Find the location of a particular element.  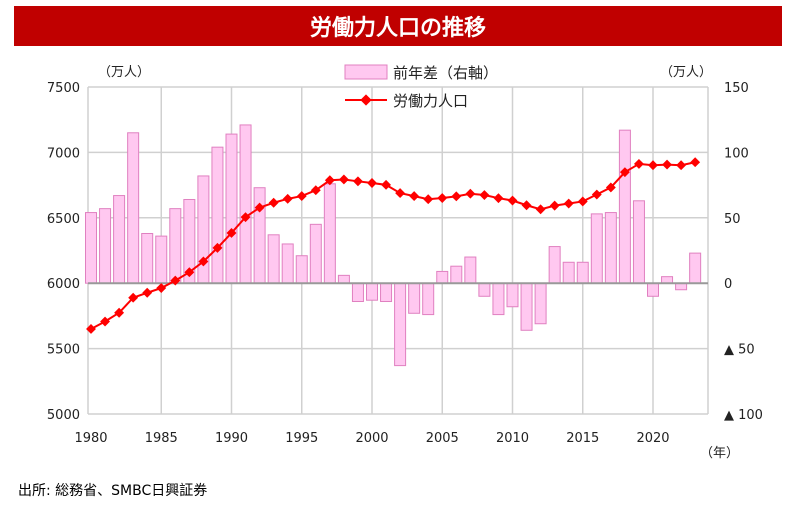

bar-1986 is located at coordinates (175, 246).